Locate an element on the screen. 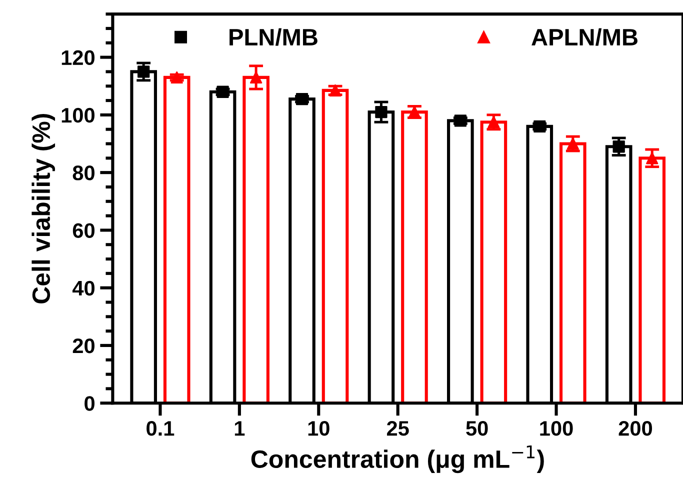  legend-label: PLN/MB is located at coordinates (274, 37).